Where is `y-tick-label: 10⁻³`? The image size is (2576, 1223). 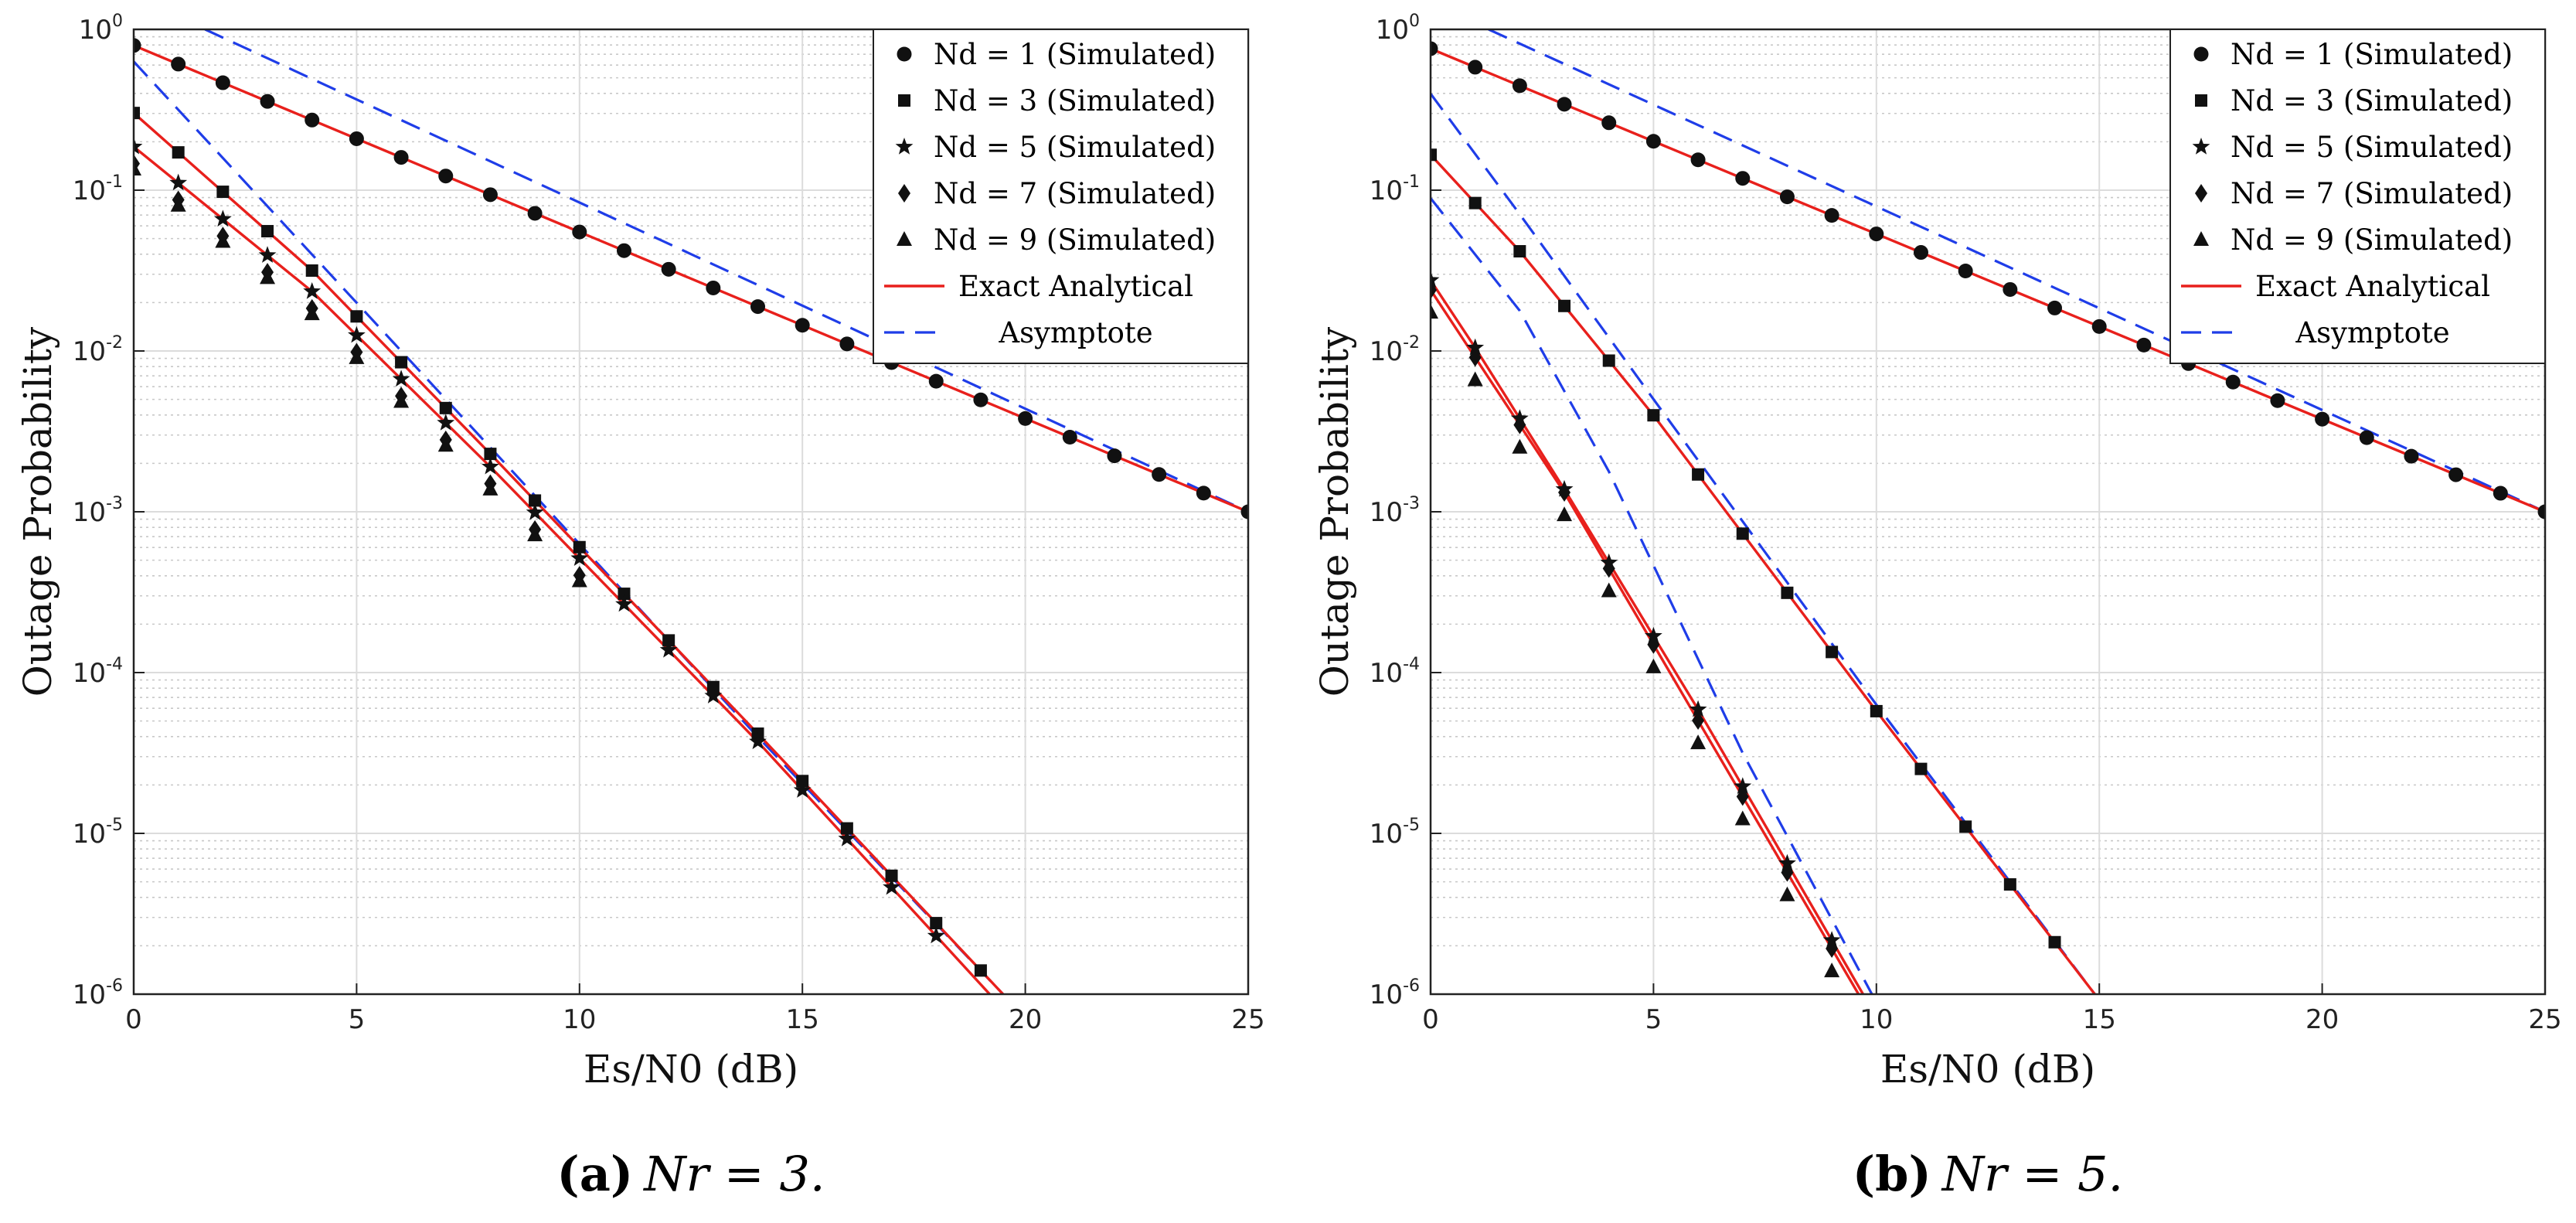 y-tick-label: 10⁻³ is located at coordinates (98, 511).